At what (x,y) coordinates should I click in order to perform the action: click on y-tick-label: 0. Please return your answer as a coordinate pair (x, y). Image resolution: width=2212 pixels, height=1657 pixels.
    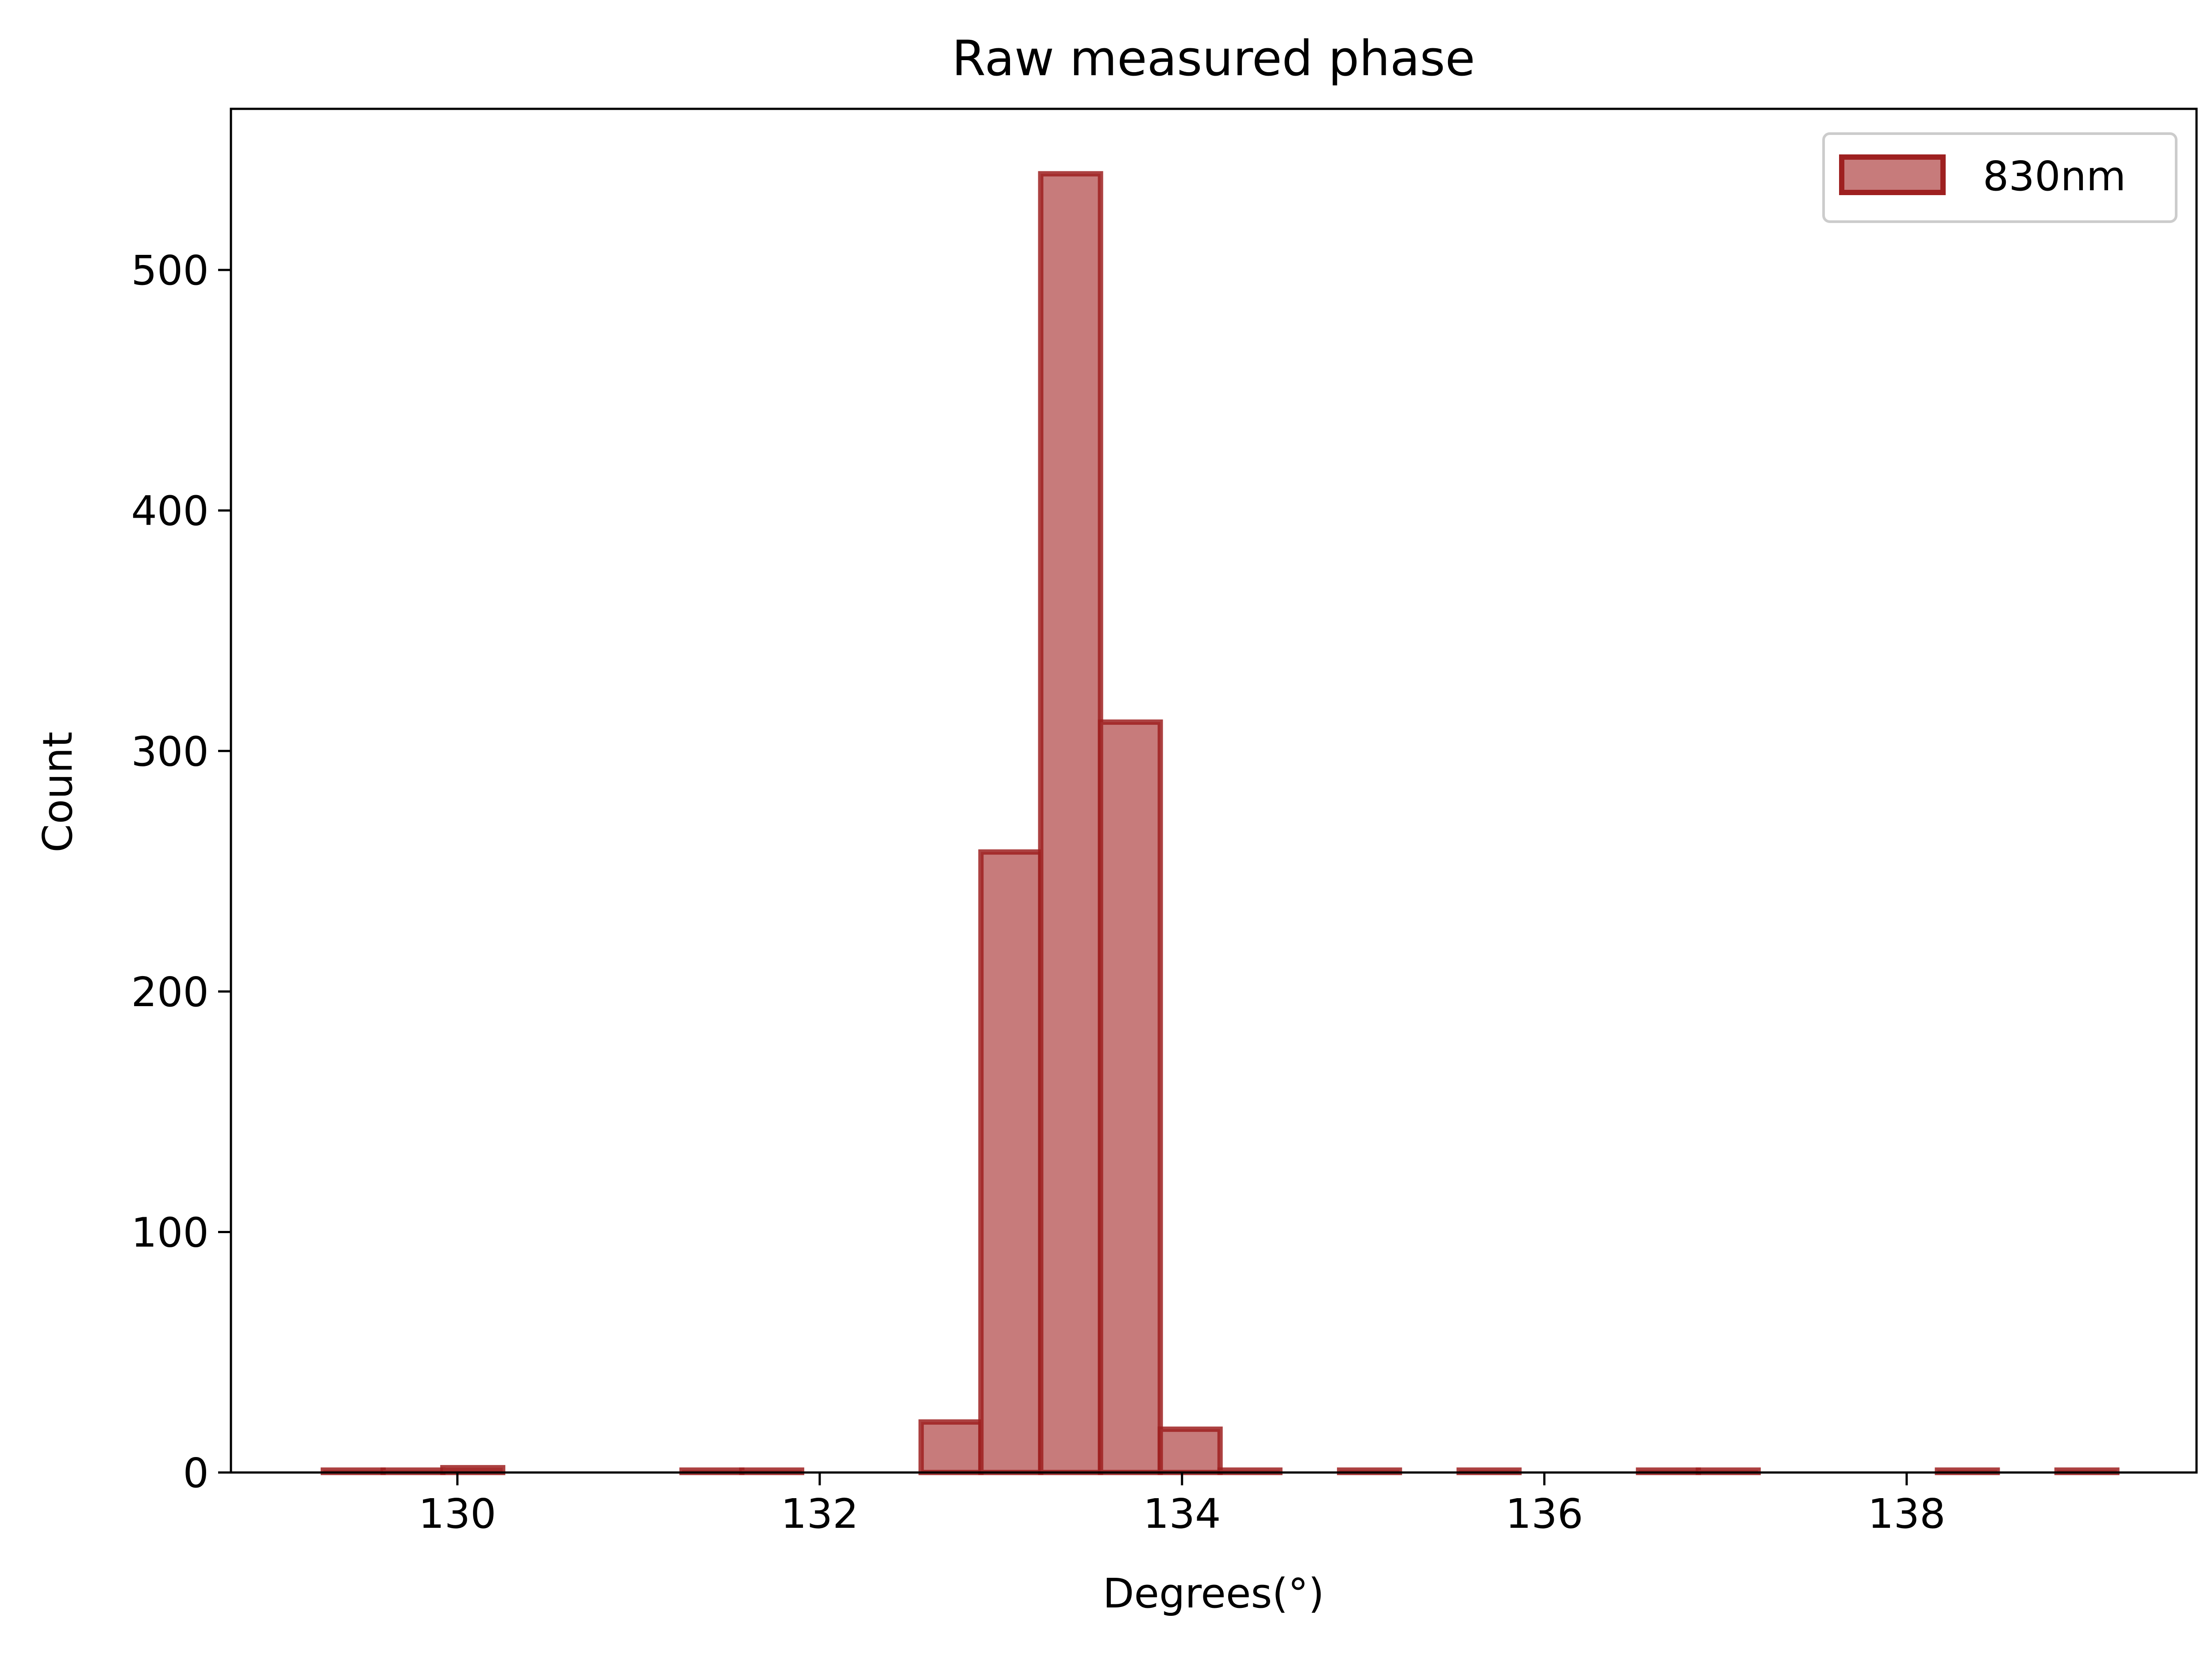
    Looking at the image, I should click on (196, 1473).